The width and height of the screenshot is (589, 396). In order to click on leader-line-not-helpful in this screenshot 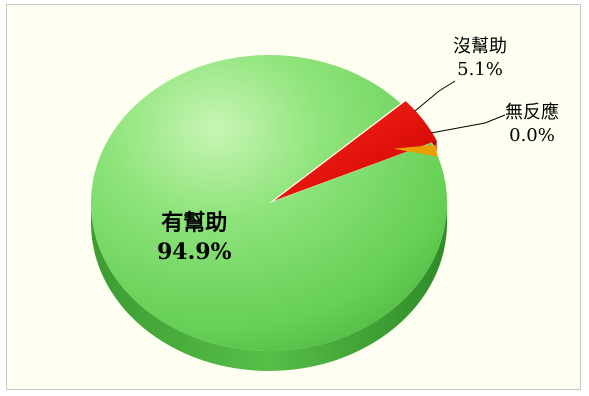, I will do `click(435, 96)`.